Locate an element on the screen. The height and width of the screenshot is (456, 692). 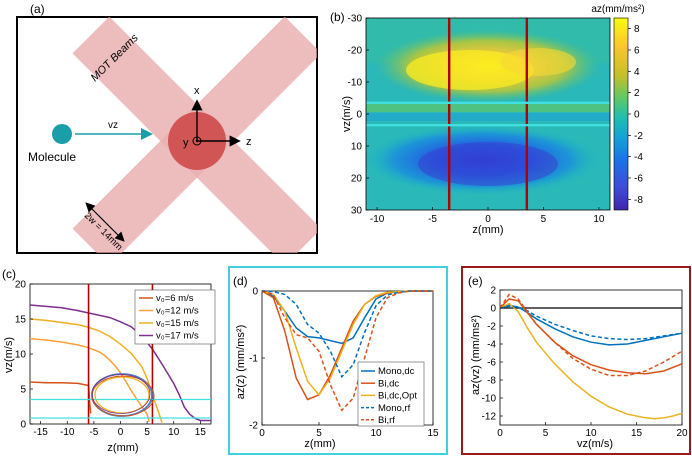
colorbar-label: az(mm/ms²) is located at coordinates (617, 9).